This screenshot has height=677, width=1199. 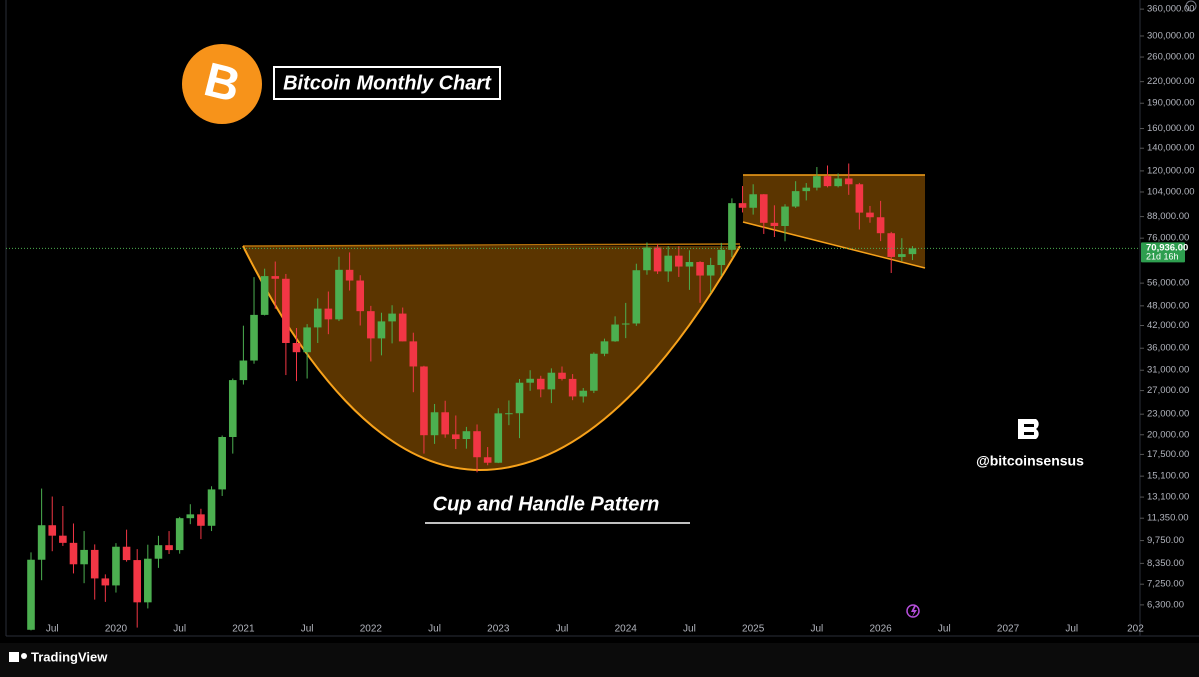 I want to click on cup-fill, so click(x=491, y=358).